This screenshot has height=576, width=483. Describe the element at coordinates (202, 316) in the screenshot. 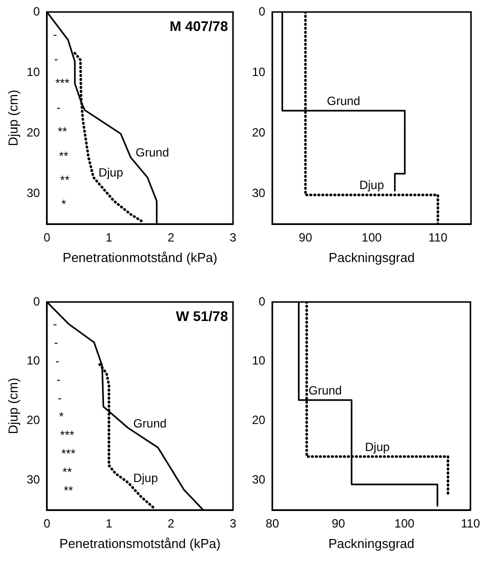

I see `text: W 51/78` at that location.